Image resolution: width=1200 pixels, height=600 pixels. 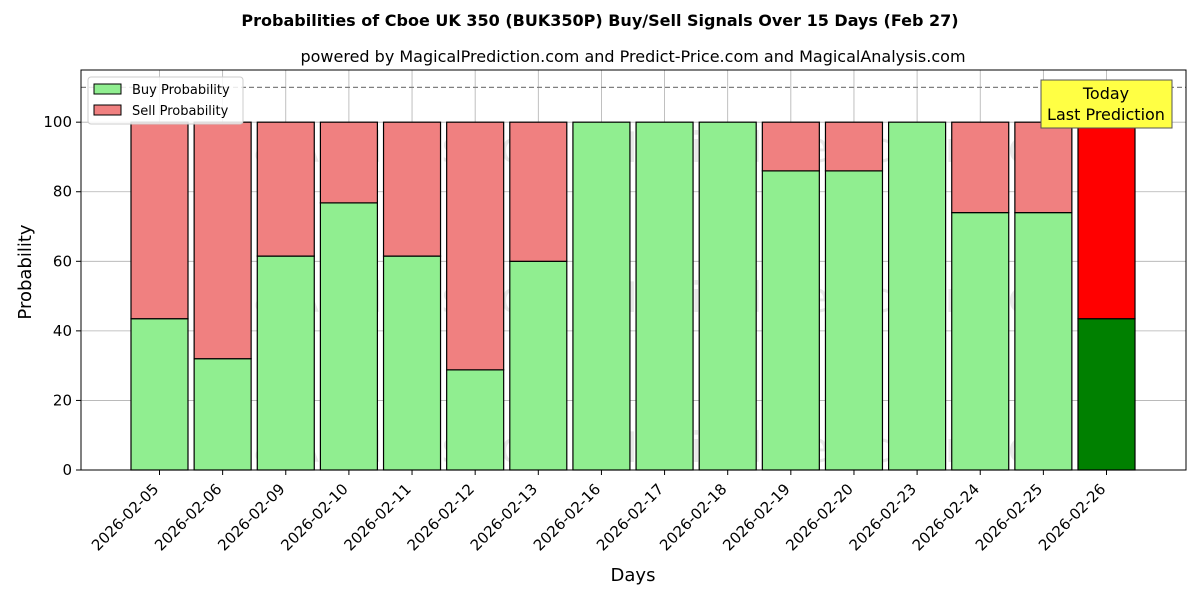 I want to click on x-tick-label: 2026-02-17, so click(x=630, y=517).